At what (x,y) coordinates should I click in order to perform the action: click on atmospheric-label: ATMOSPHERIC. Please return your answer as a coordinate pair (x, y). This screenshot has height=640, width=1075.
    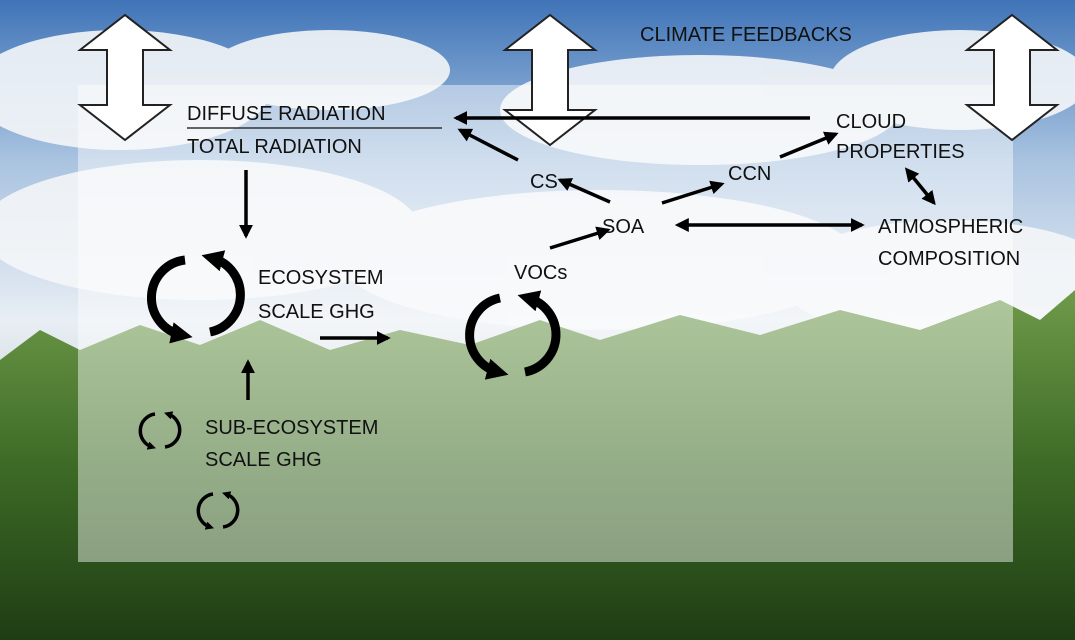
    Looking at the image, I should click on (950, 227).